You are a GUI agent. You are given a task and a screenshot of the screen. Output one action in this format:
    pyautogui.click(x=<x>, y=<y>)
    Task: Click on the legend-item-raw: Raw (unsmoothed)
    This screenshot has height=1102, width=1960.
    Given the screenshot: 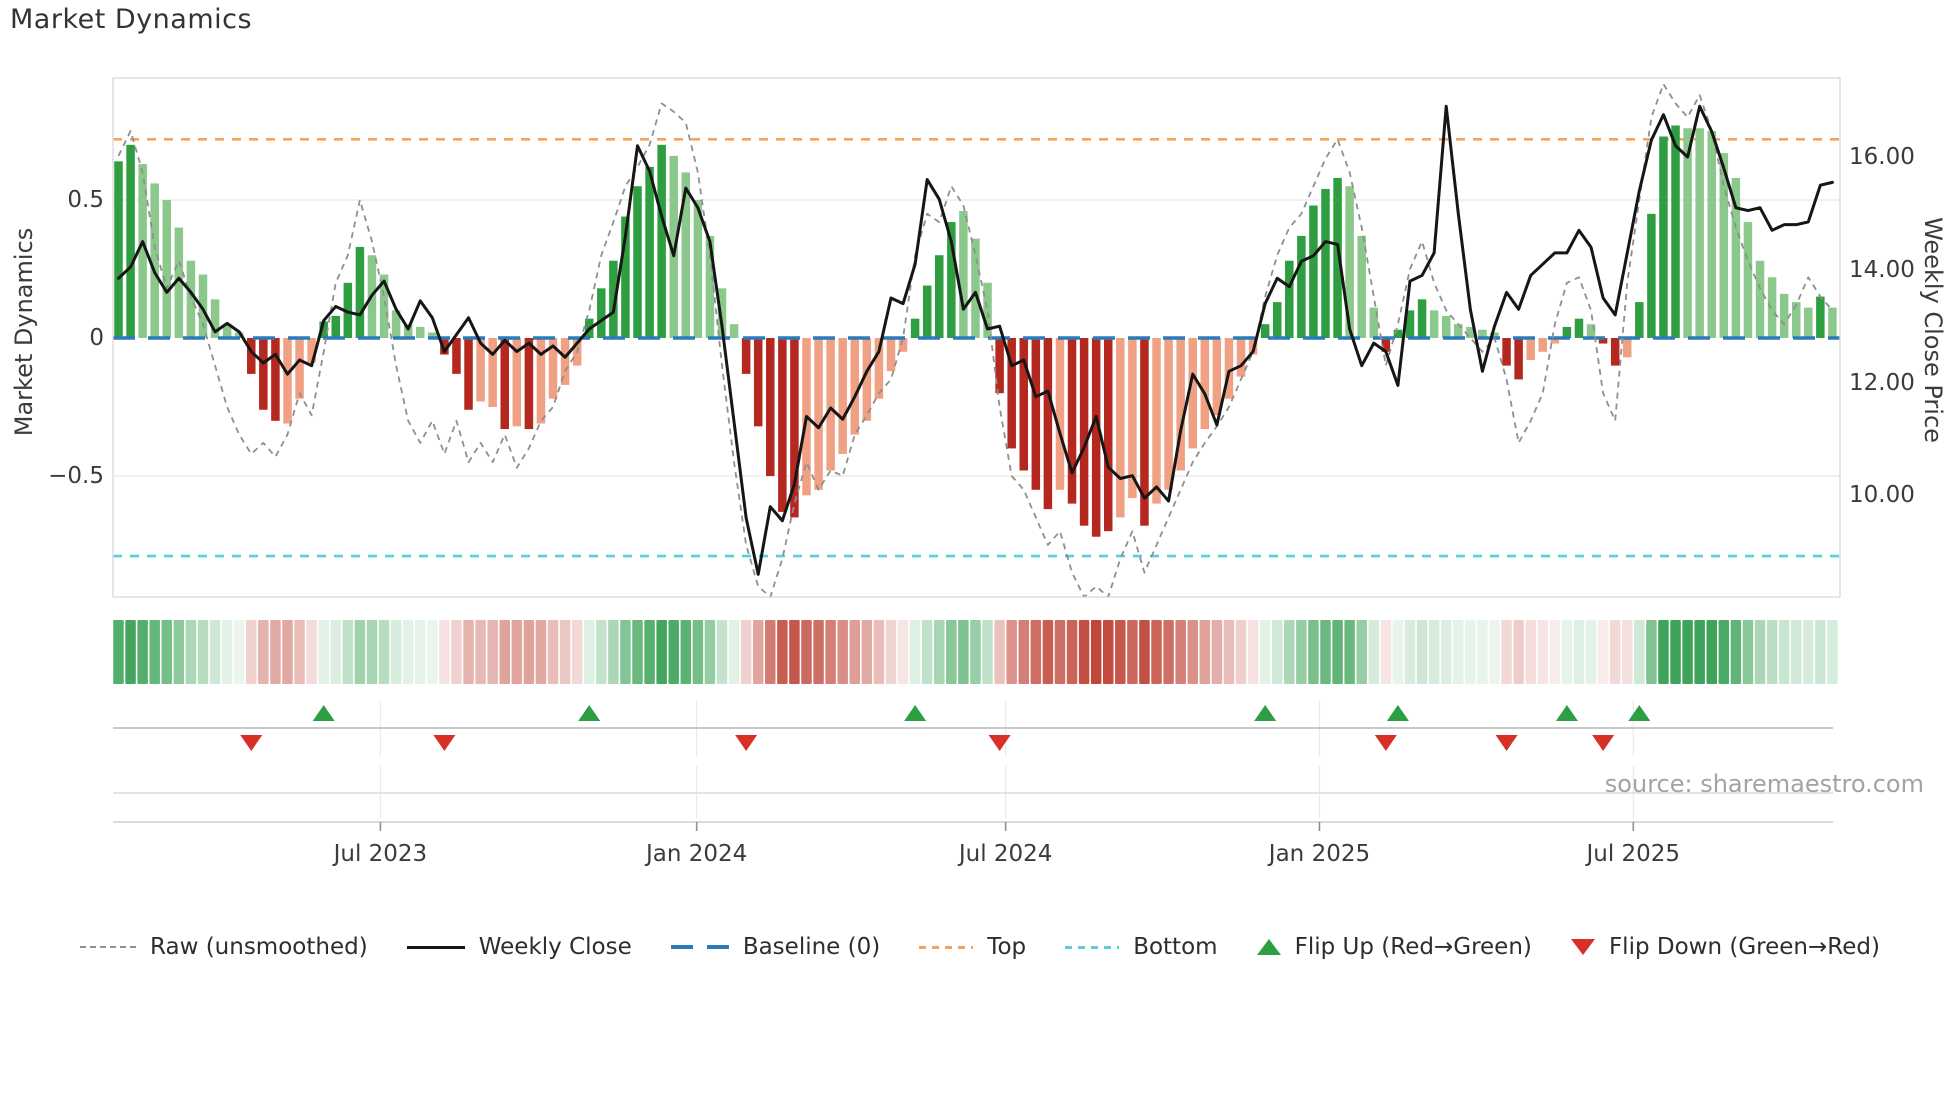 What is the action you would take?
    pyautogui.click(x=224, y=947)
    